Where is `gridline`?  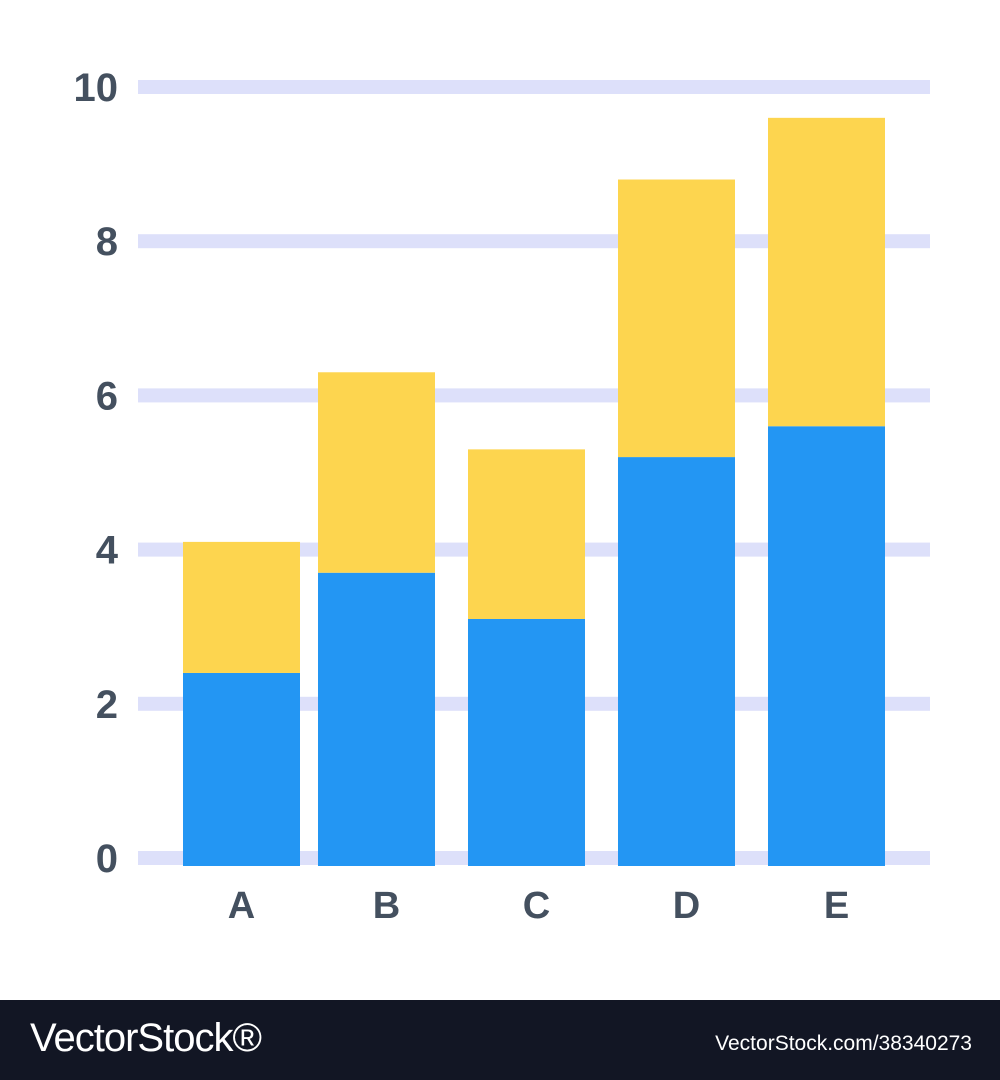 gridline is located at coordinates (534, 87).